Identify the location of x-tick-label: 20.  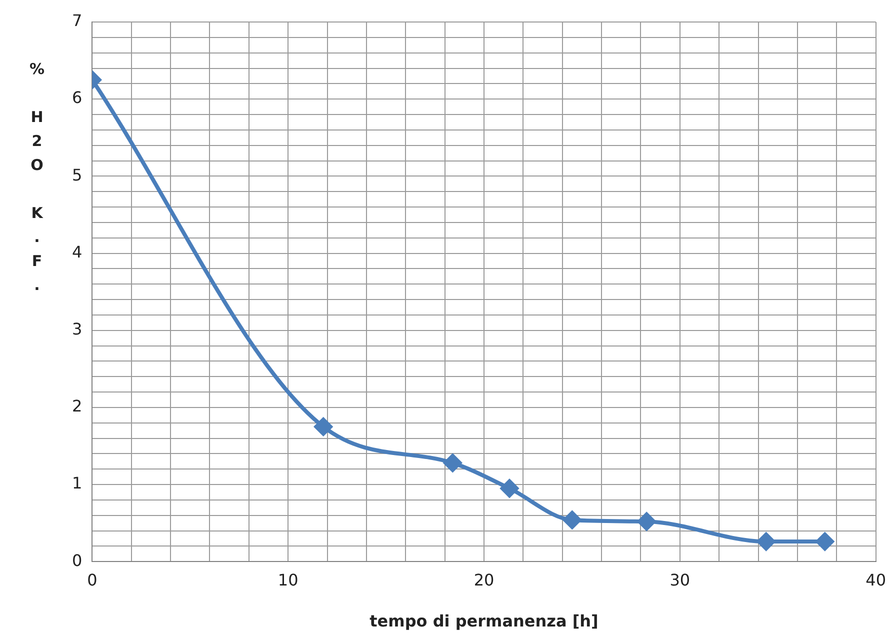
(484, 580).